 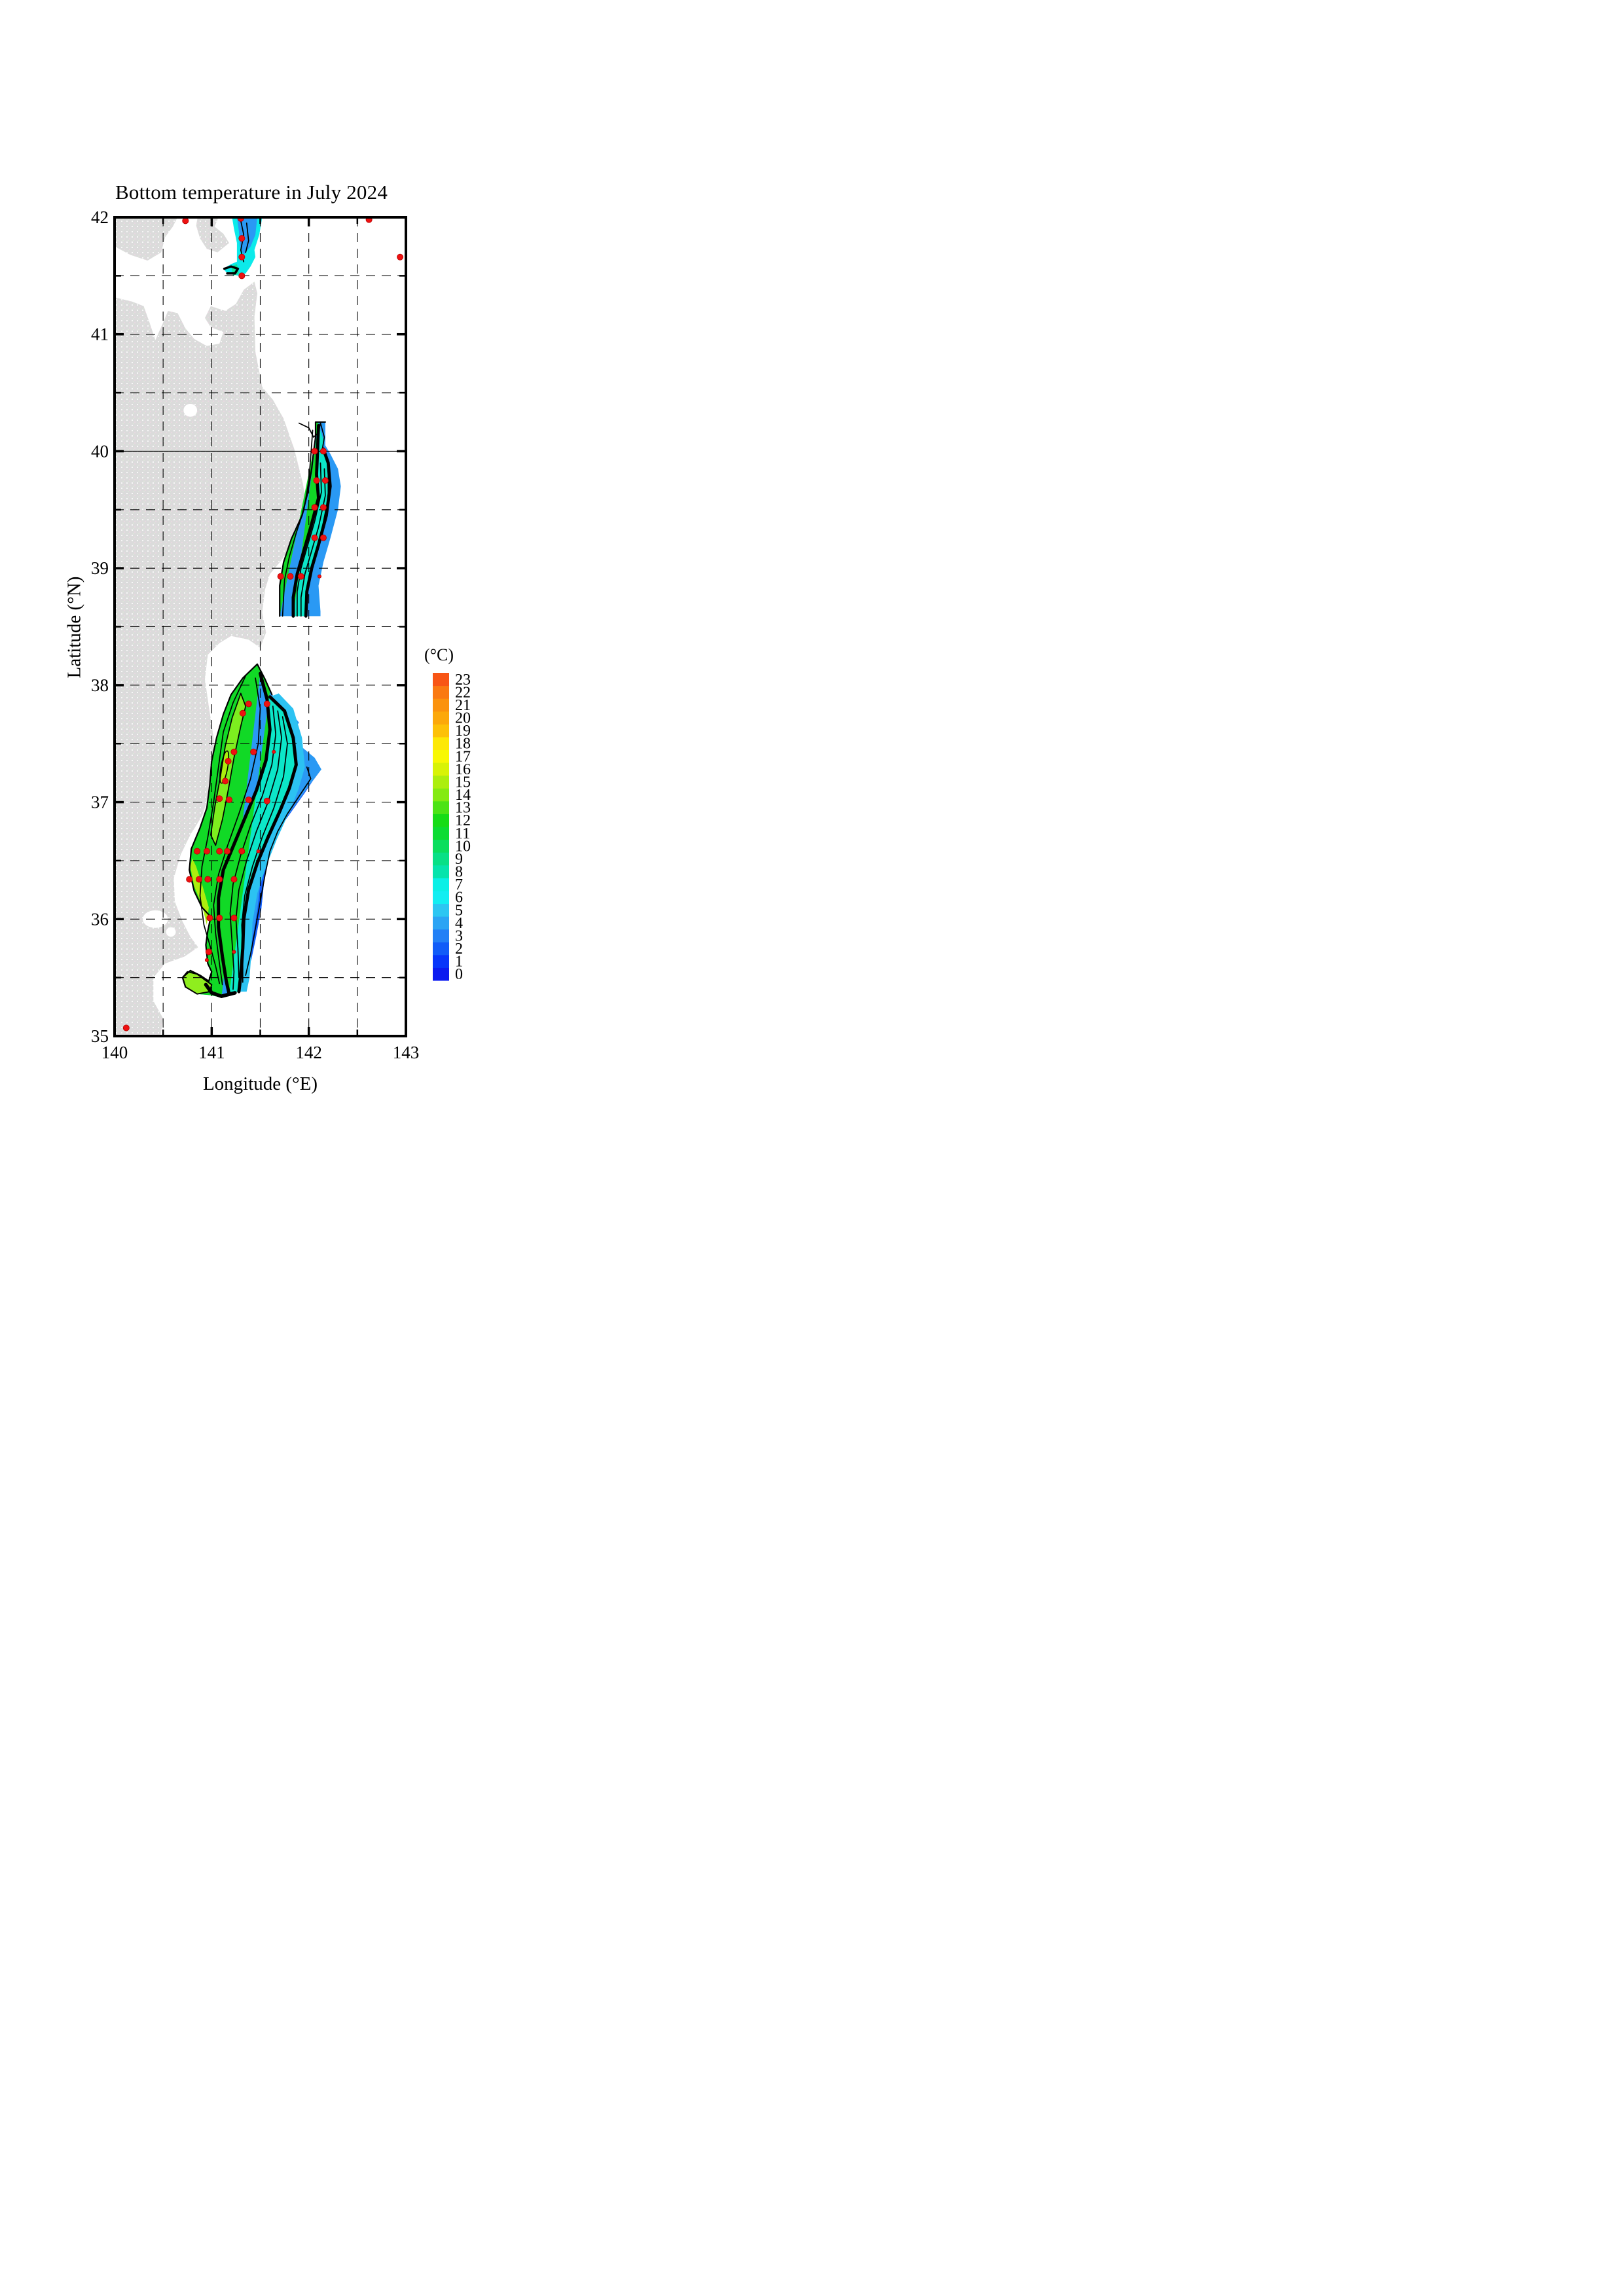 I want to click on land-hokkaido-west, so click(x=146, y=239).